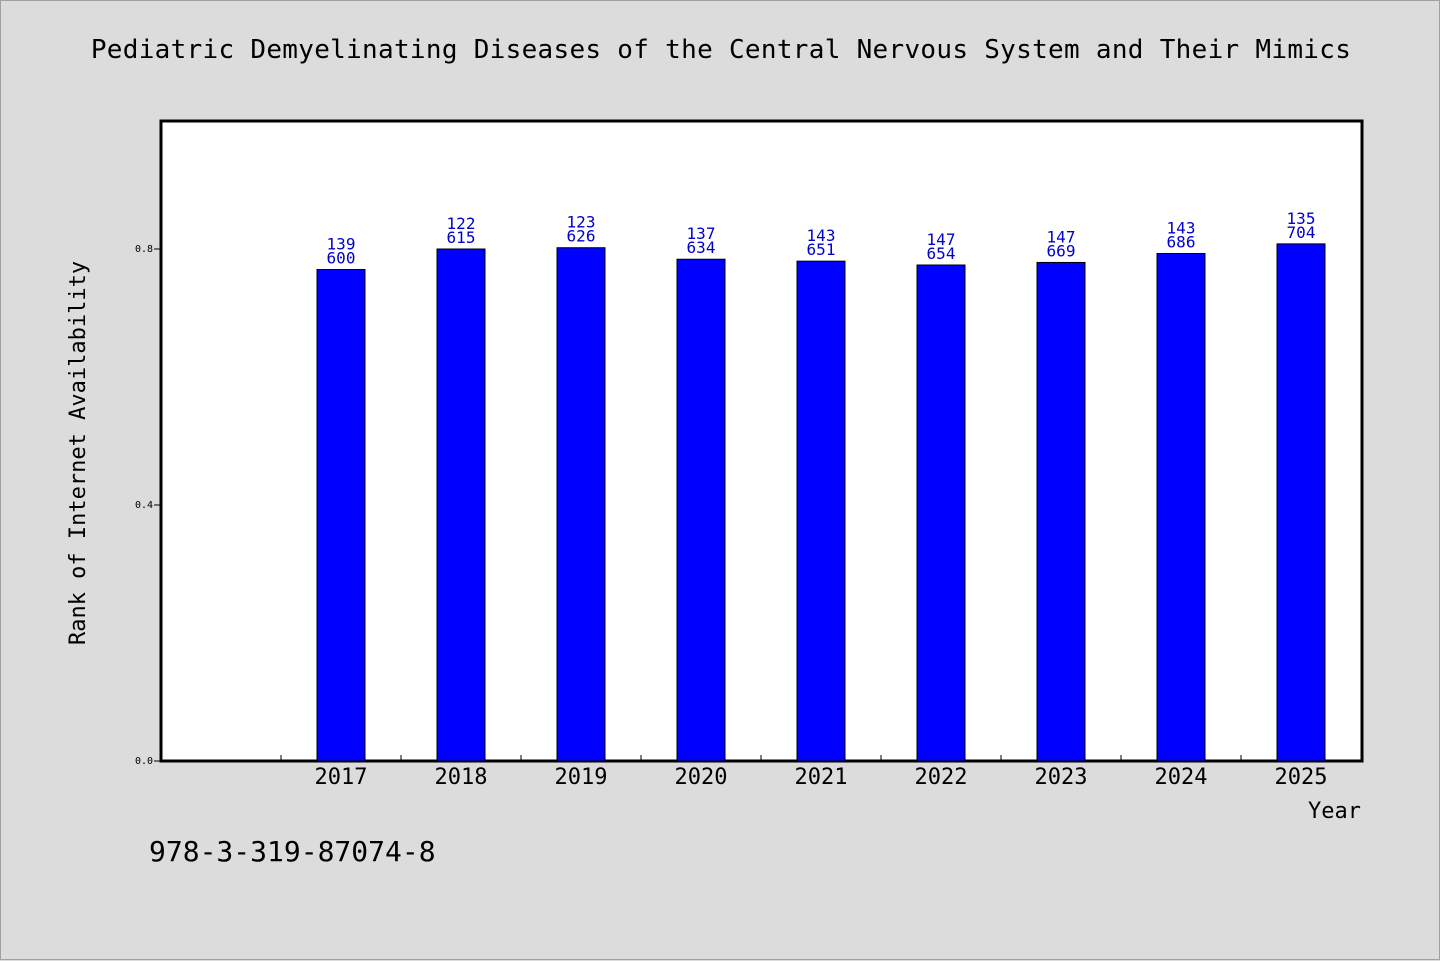  What do you see at coordinates (1181, 777) in the screenshot?
I see `x-tick-label-2024: 2024` at bounding box center [1181, 777].